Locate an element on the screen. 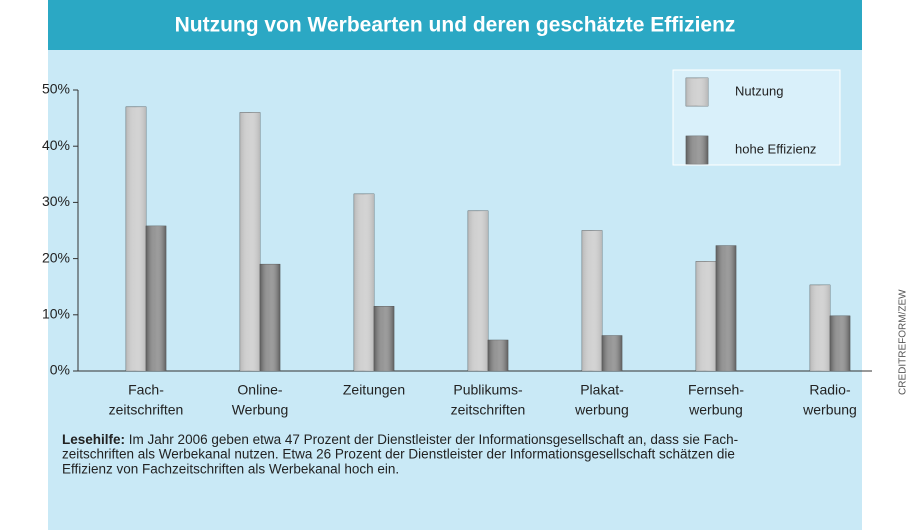 The image size is (914, 530). legend-label: Nutzung is located at coordinates (759, 90).